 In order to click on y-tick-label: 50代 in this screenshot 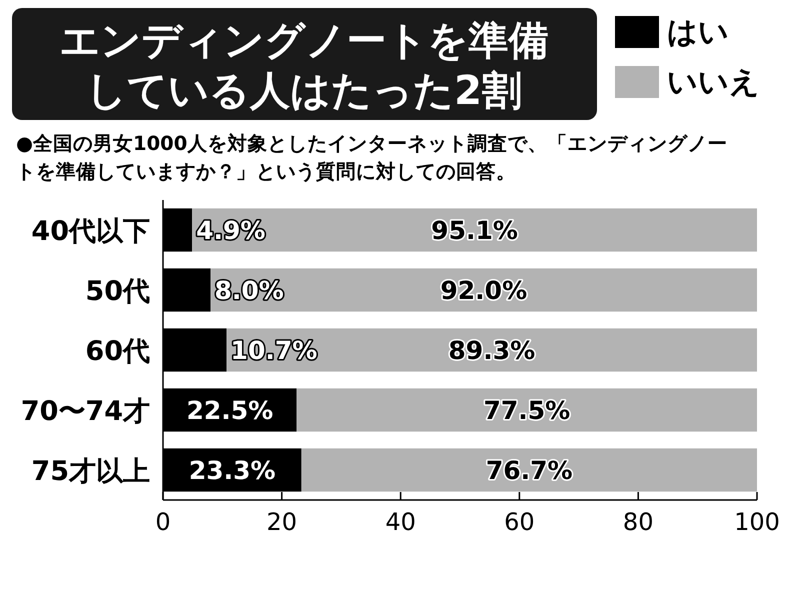, I will do `click(117, 291)`.